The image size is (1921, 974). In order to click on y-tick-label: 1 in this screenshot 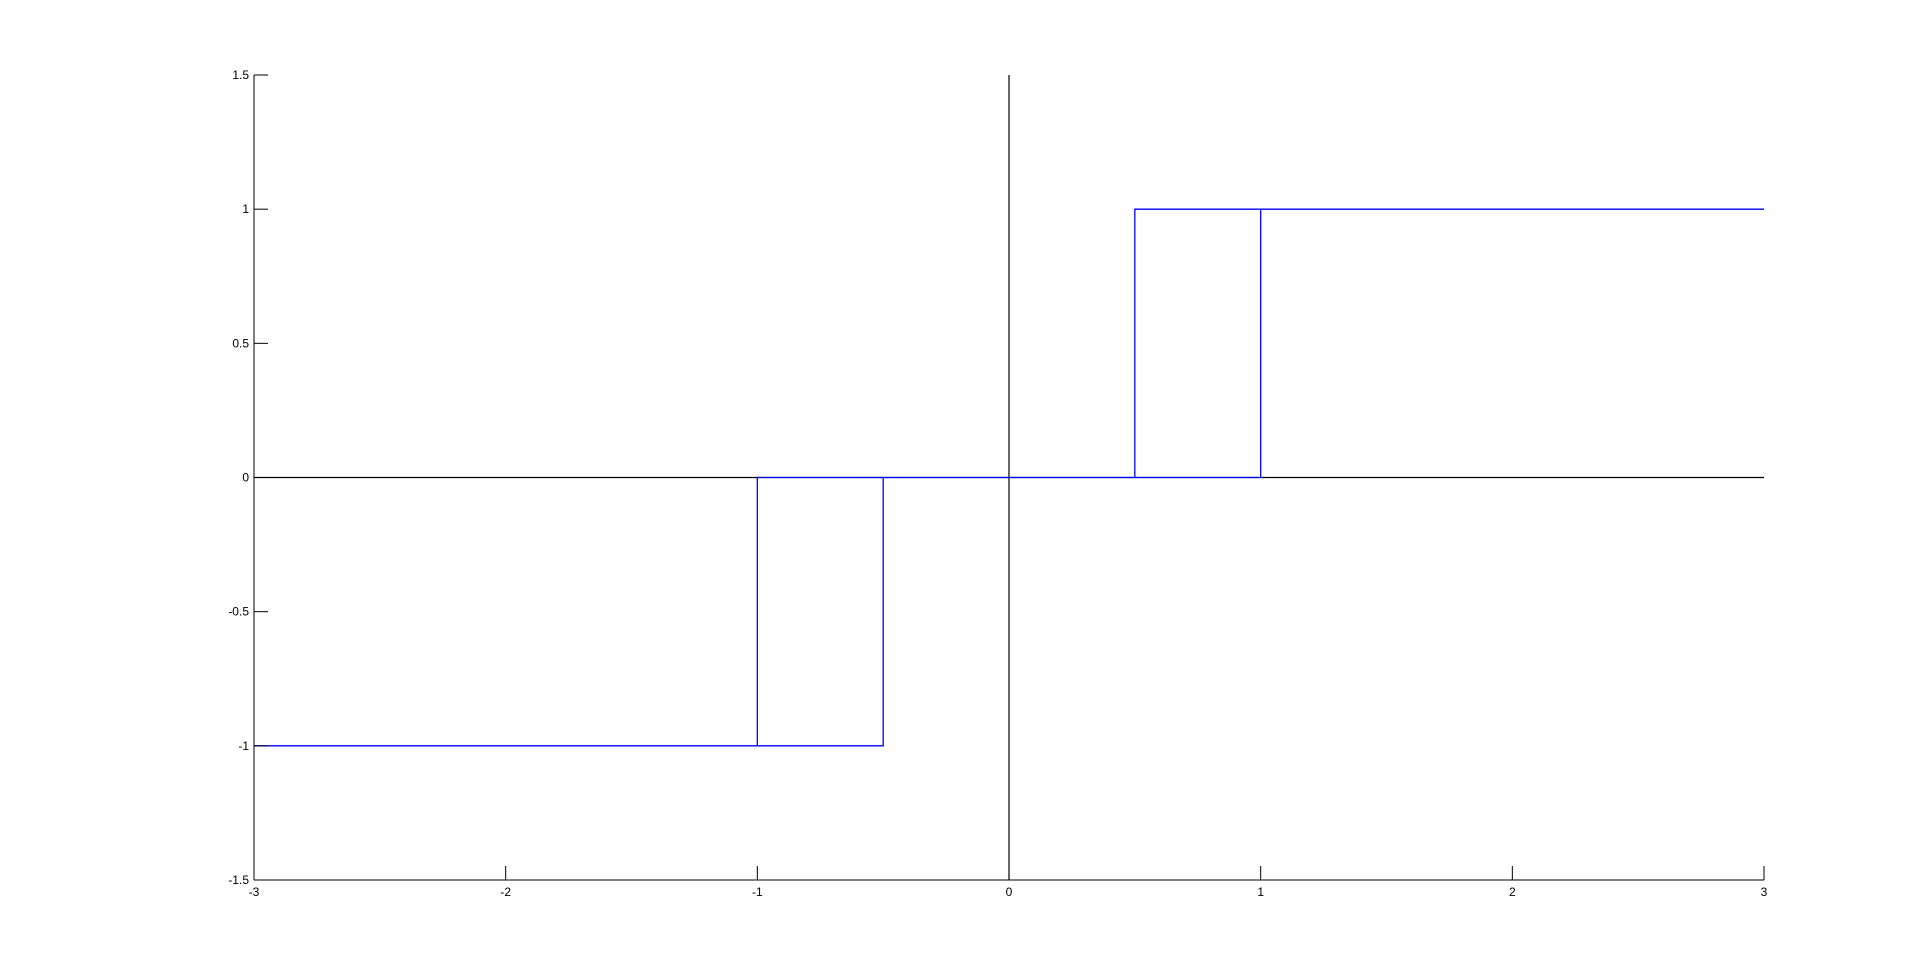, I will do `click(245, 209)`.